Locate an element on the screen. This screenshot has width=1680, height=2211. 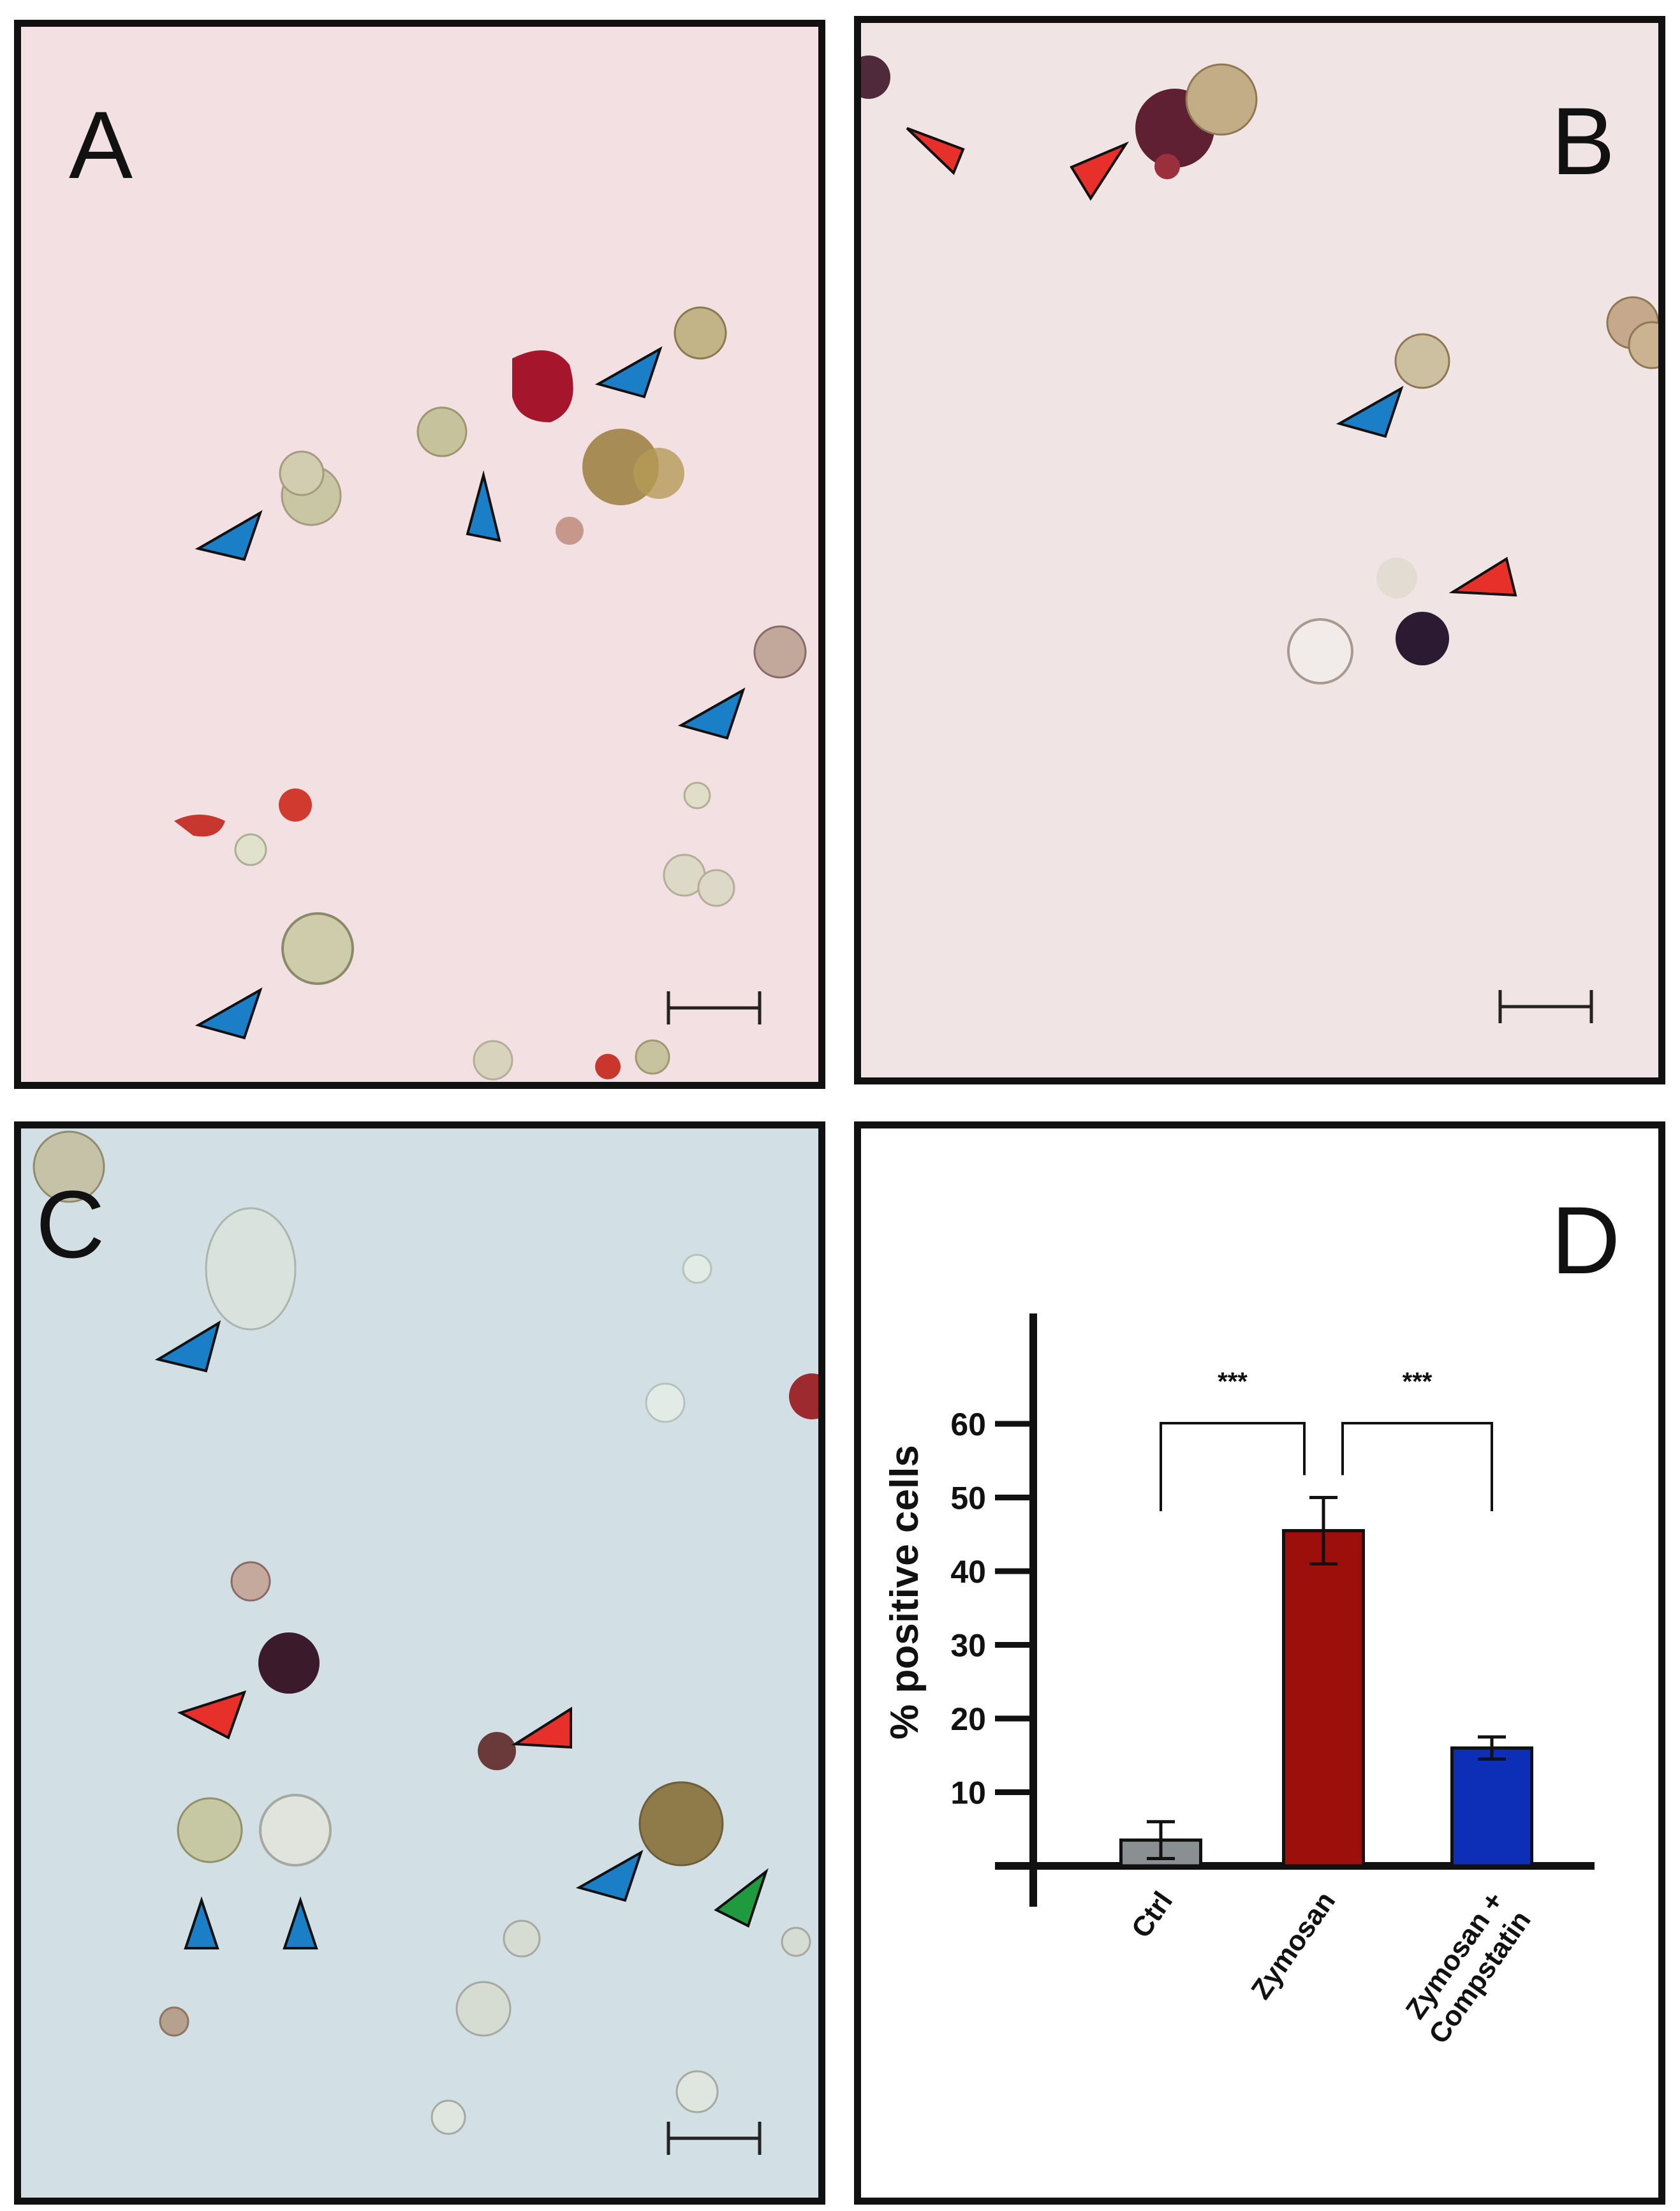
cells-a is located at coordinates (490, 693).